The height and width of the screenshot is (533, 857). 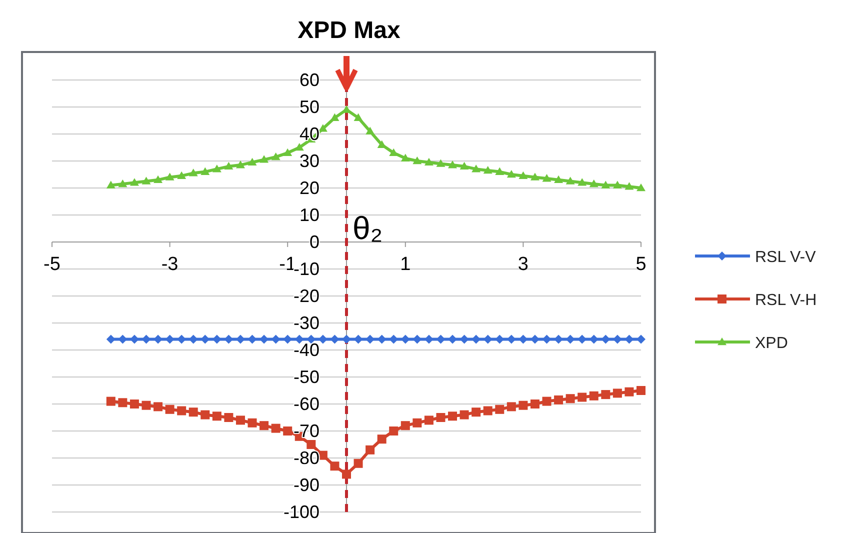 I want to click on x-tick-label: 3, so click(x=523, y=264).